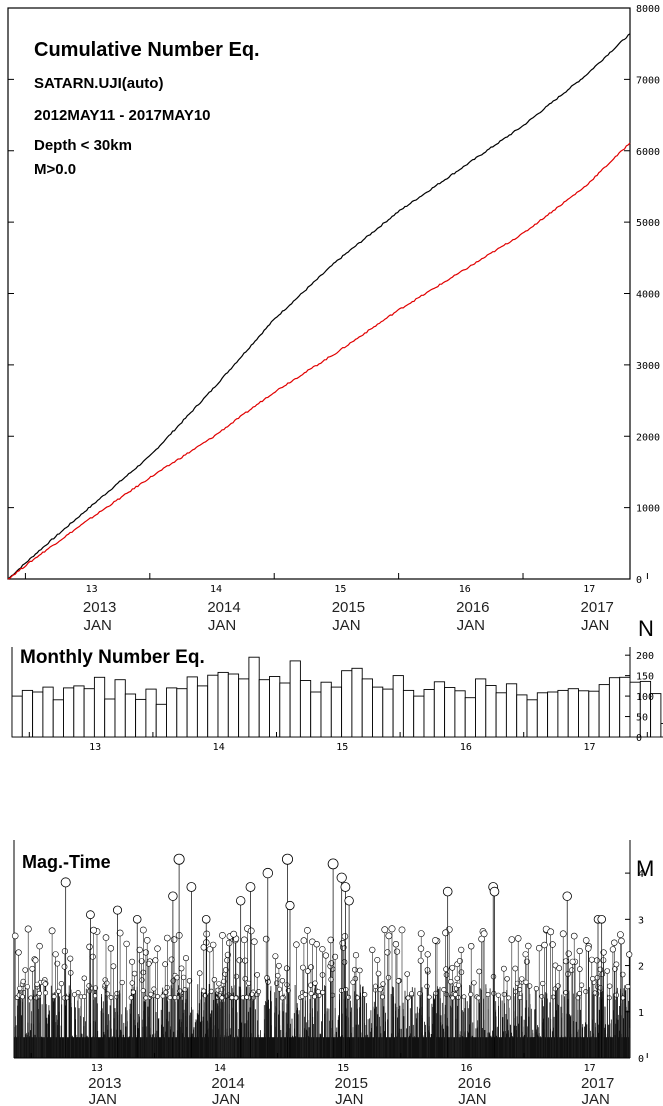  What do you see at coordinates (97, 1068) in the screenshot?
I see `magtime-x-tick-label: 13` at bounding box center [97, 1068].